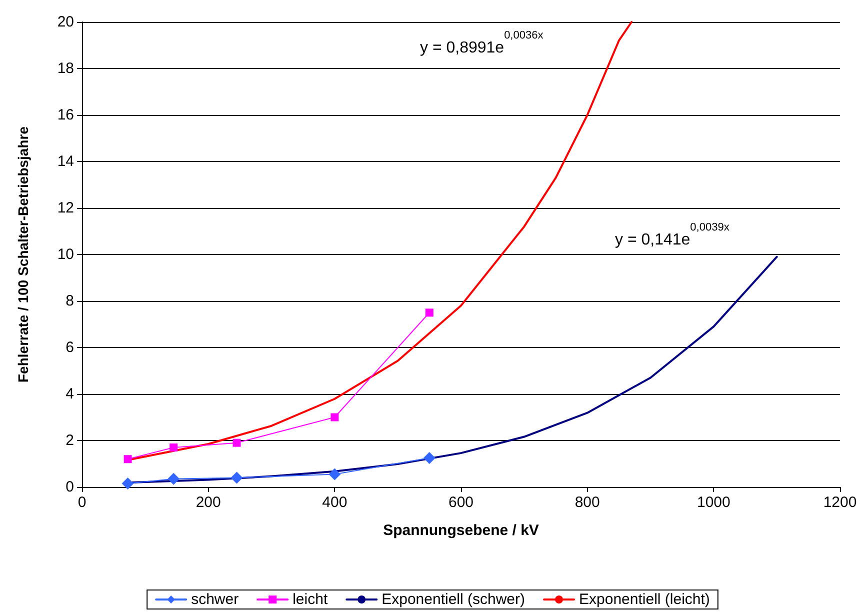 The width and height of the screenshot is (865, 613). What do you see at coordinates (461, 530) in the screenshot?
I see `x-axis-title: Spannungsebene / kV` at bounding box center [461, 530].